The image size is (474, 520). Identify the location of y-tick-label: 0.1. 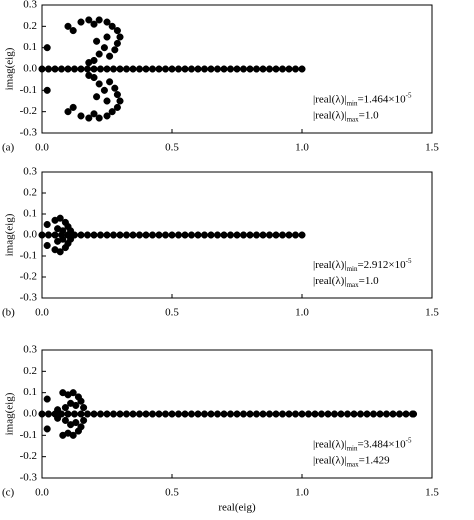
(30, 392).